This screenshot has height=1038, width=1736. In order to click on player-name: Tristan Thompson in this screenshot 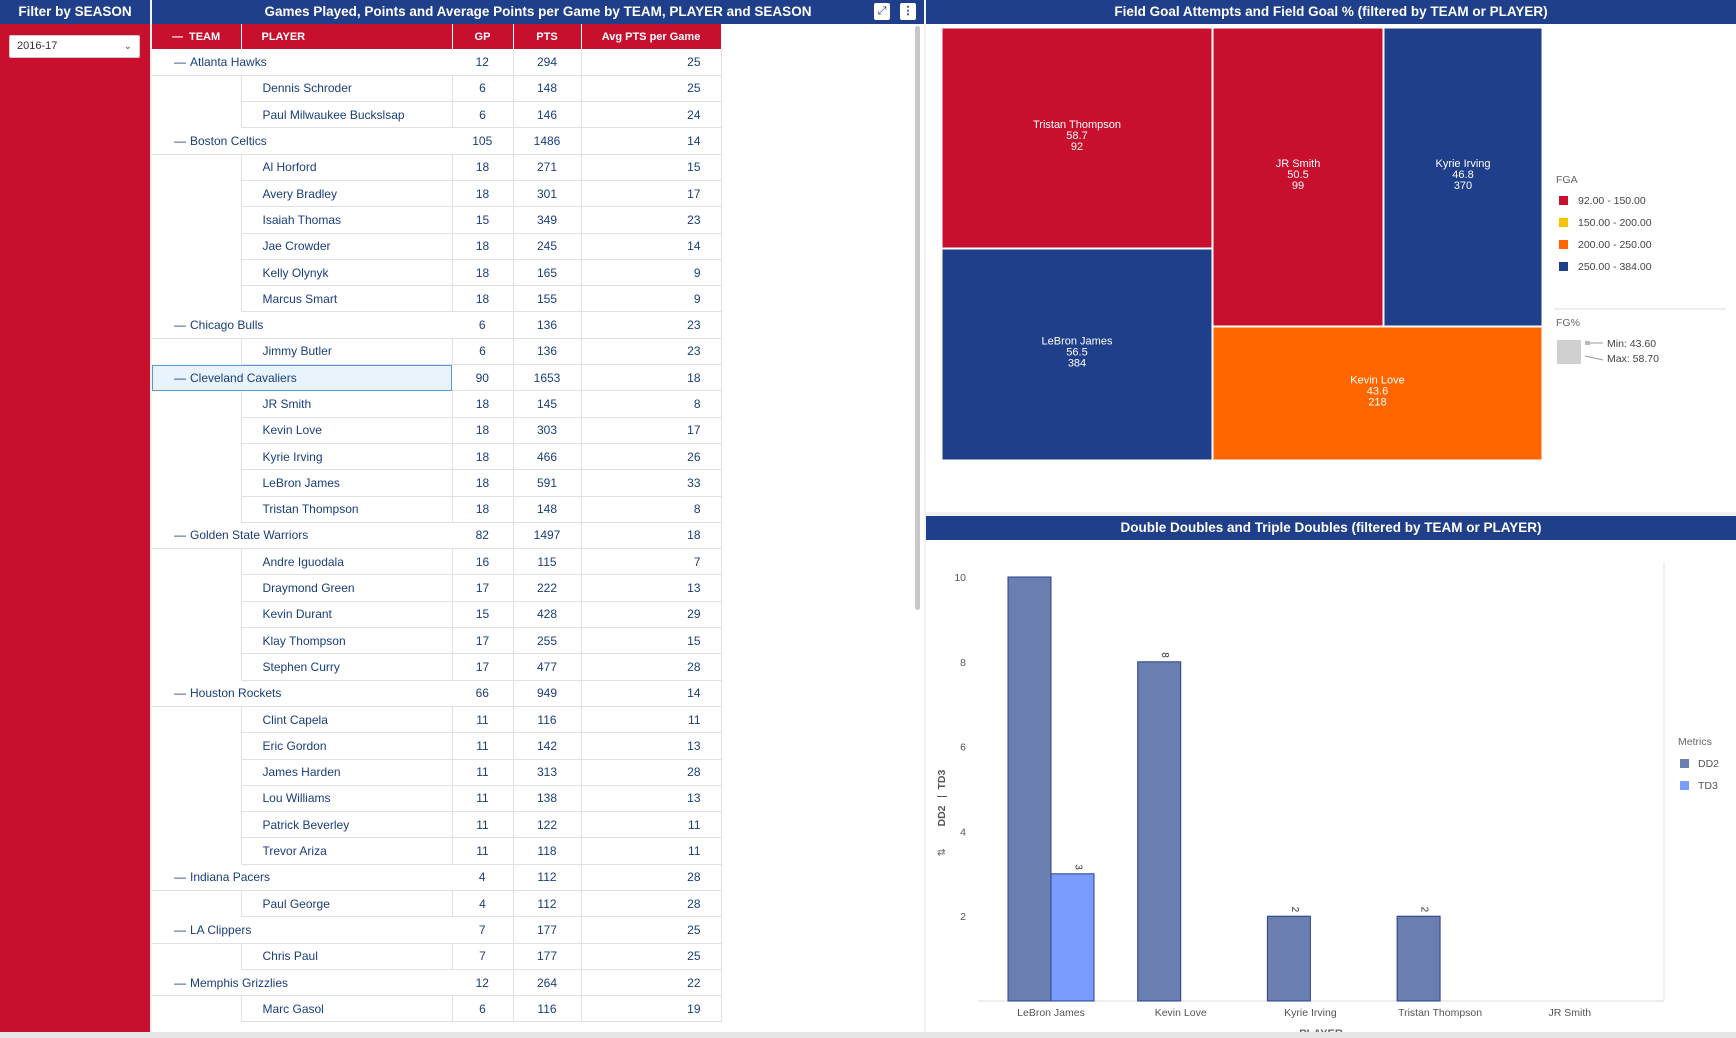, I will do `click(347, 509)`.